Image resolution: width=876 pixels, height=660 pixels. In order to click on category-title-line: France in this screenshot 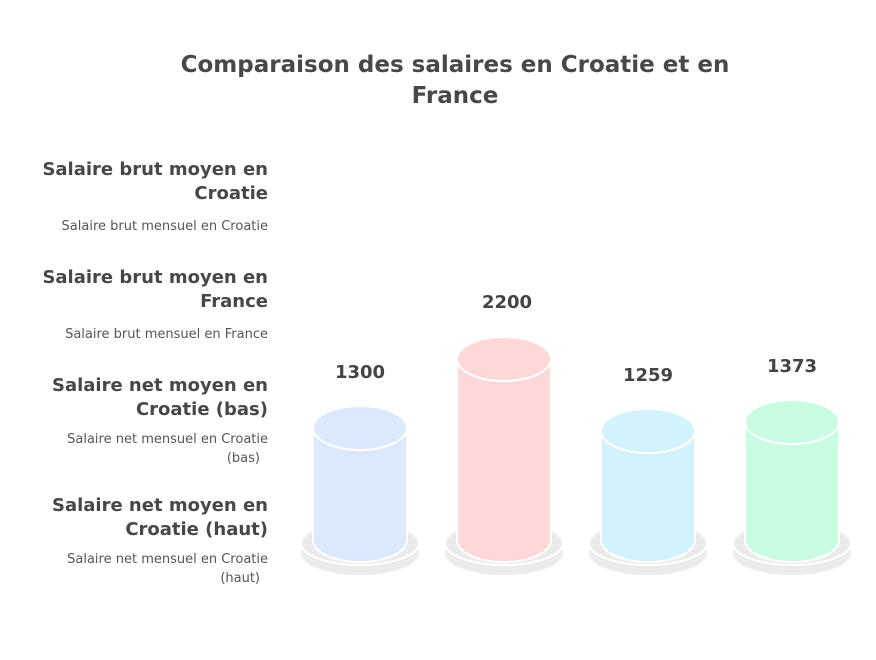, I will do `click(234, 301)`.